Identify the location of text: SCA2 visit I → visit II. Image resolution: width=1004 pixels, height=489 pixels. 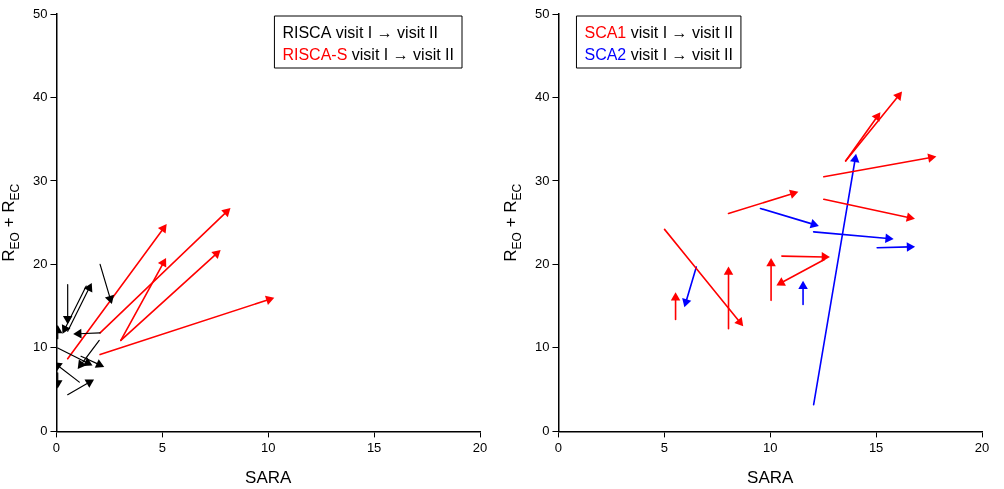
(658, 54).